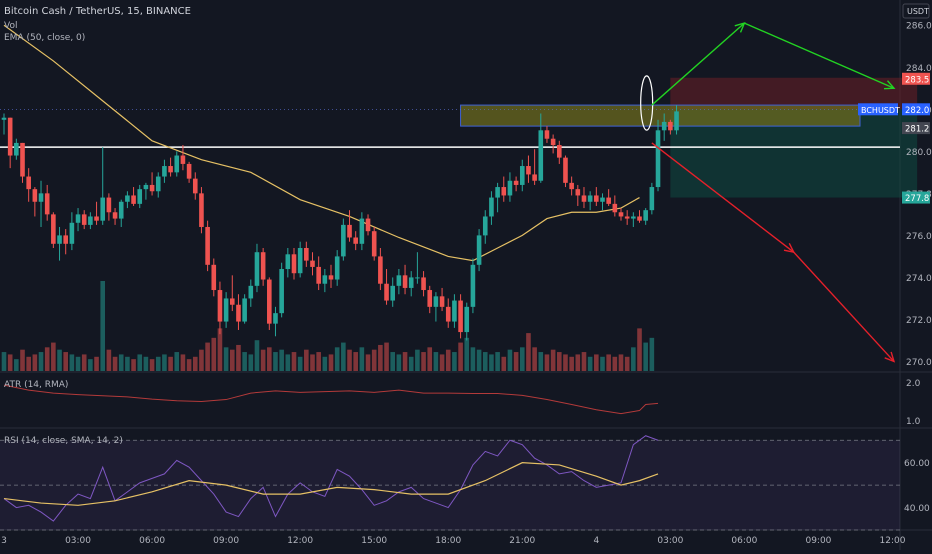 The height and width of the screenshot is (554, 932). What do you see at coordinates (918, 11) in the screenshot?
I see `currency-label: USDT` at bounding box center [918, 11].